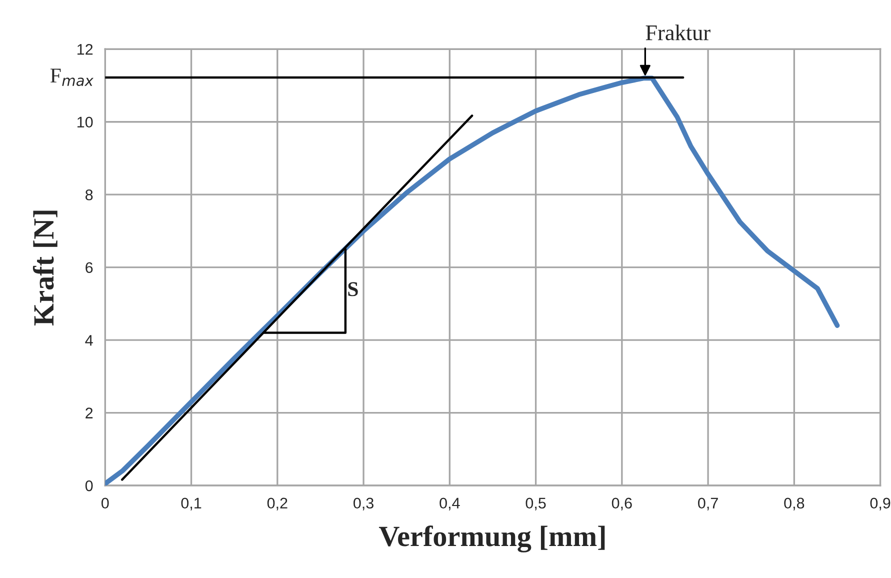 The image size is (891, 578). Describe the element at coordinates (353, 289) in the screenshot. I see `annotation: S` at that location.